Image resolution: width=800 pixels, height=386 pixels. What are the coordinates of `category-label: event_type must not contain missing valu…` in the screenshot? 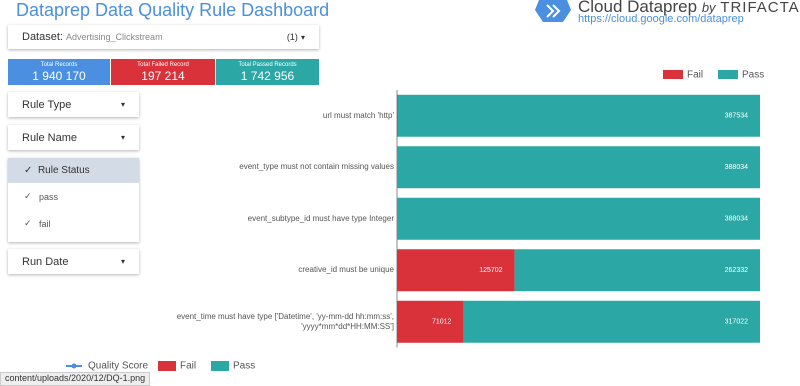 It's located at (272, 167).